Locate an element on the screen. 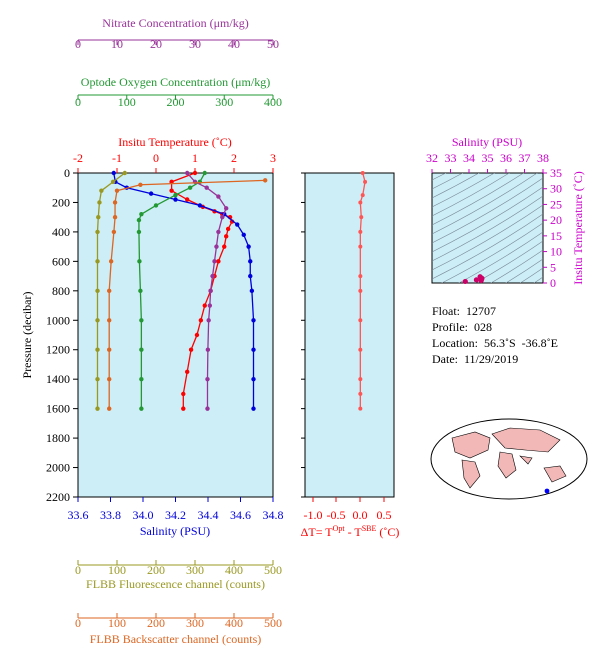  pressure-tick-label: 600 is located at coordinates (61, 261).